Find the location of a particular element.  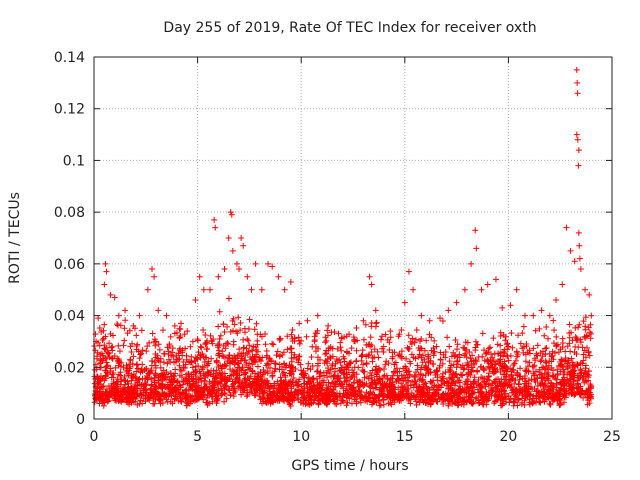

x-tick-label: 20 is located at coordinates (508, 437).